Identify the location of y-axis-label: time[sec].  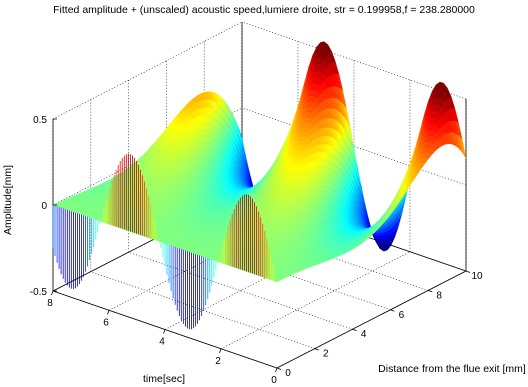
(164, 379).